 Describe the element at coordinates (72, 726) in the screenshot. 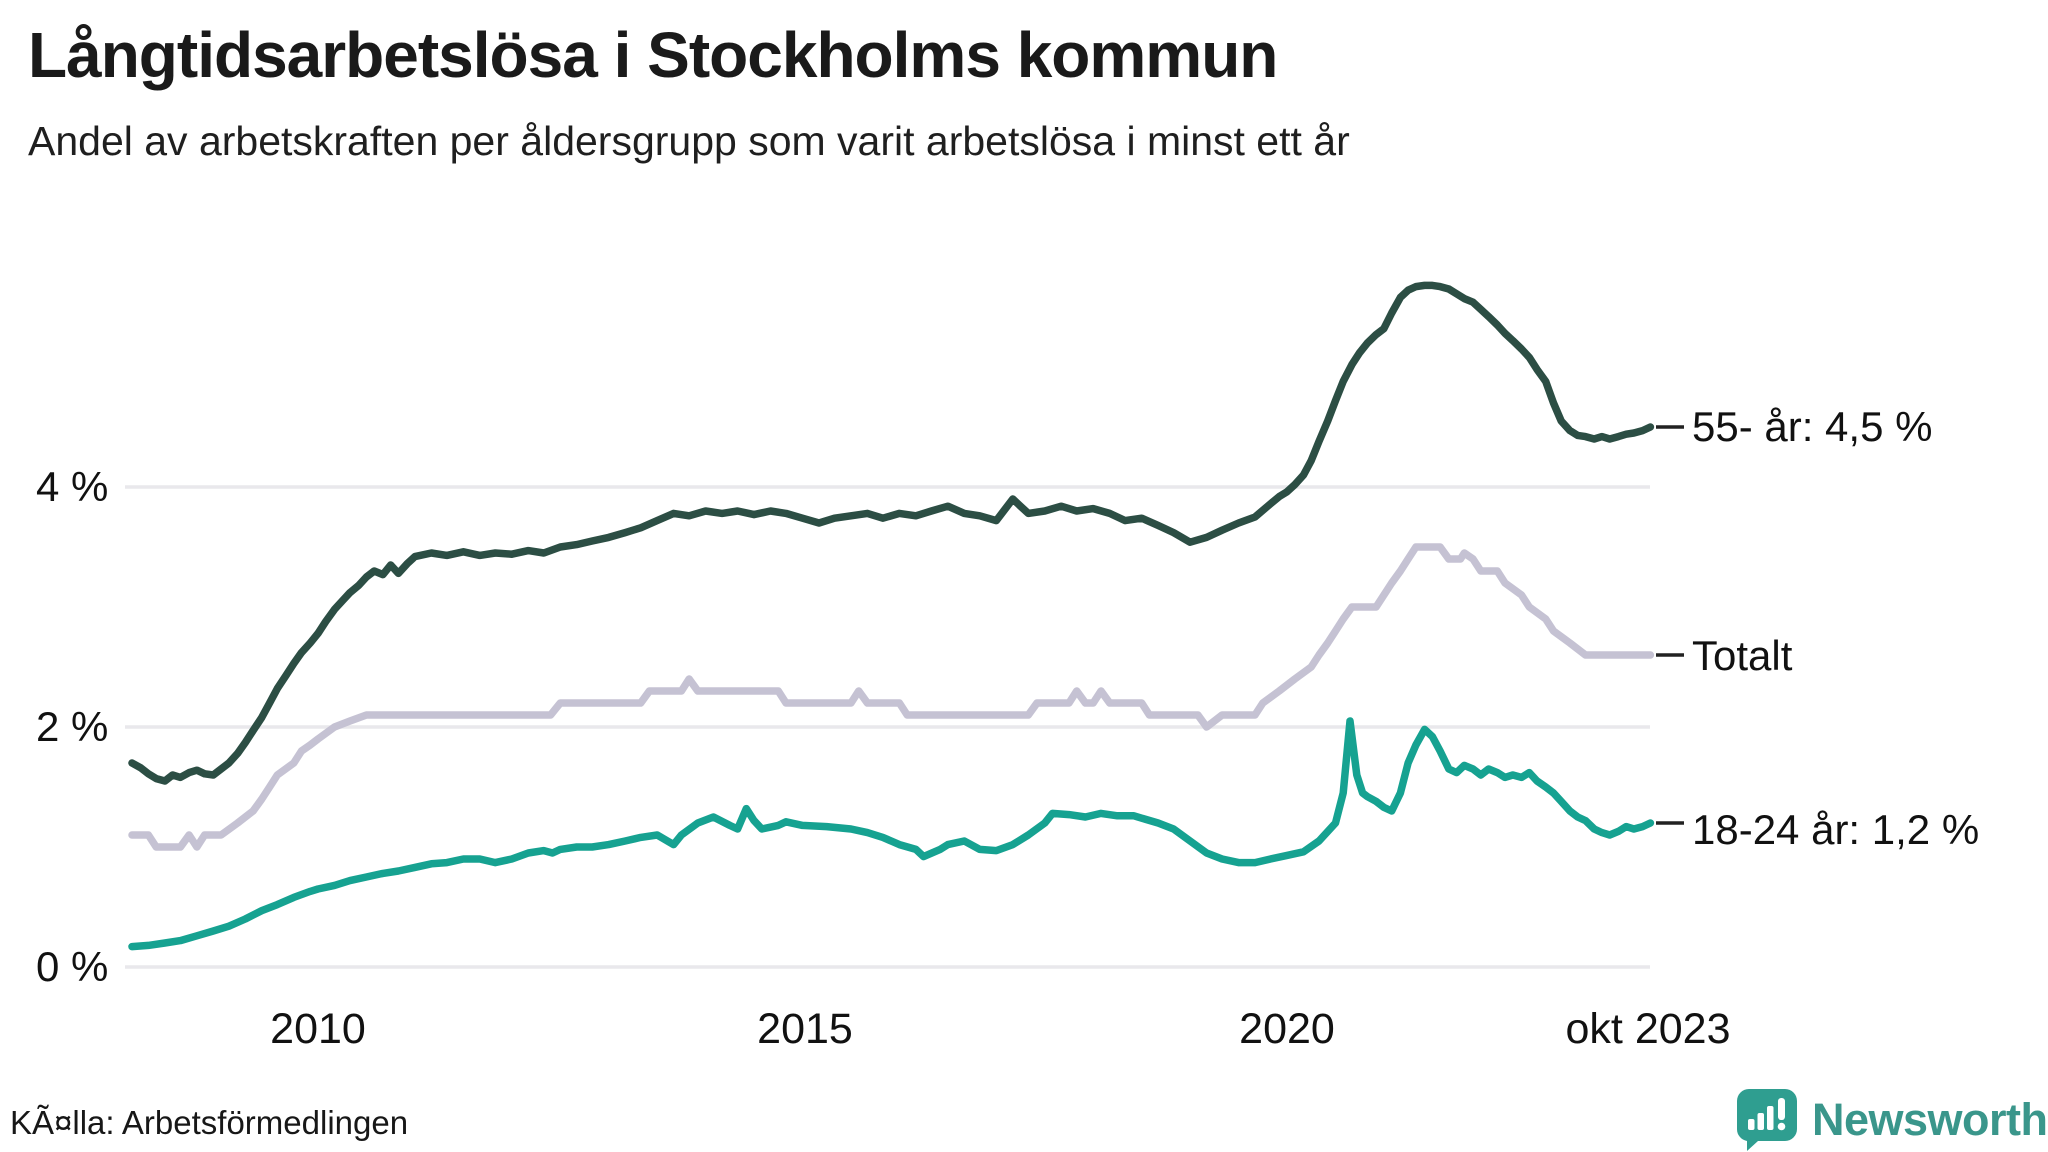

I see `y-axis-label-2: 2 %` at that location.